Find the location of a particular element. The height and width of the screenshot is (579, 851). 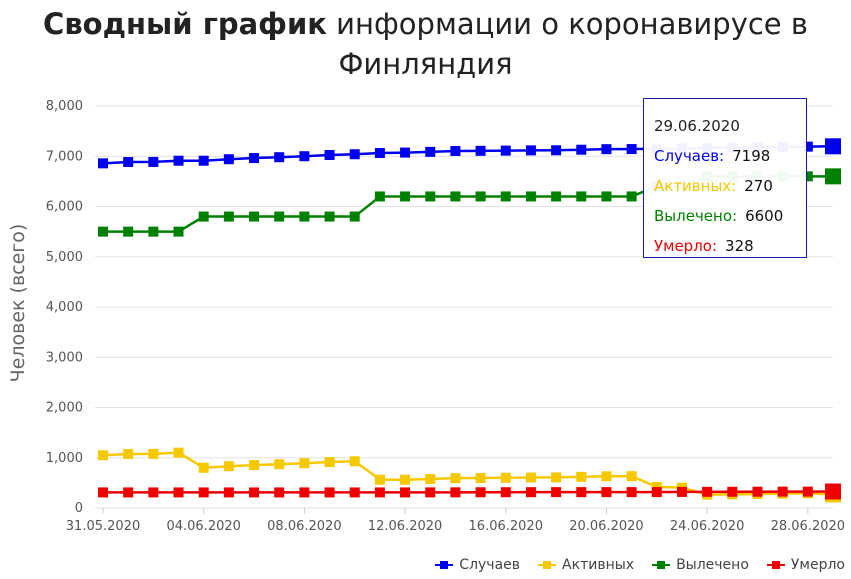

legend-label-active: Активных is located at coordinates (598, 565).